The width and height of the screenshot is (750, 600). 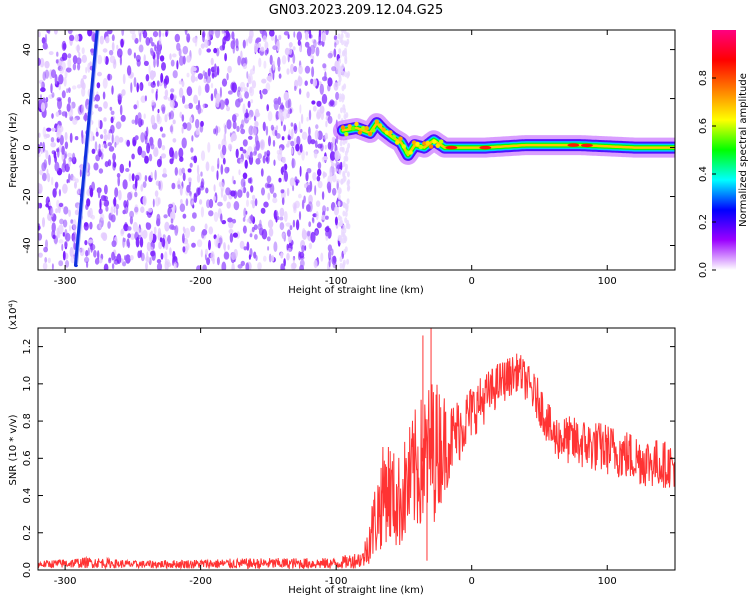 What do you see at coordinates (27, 533) in the screenshot?
I see `y-tick-label: 0.2` at bounding box center [27, 533].